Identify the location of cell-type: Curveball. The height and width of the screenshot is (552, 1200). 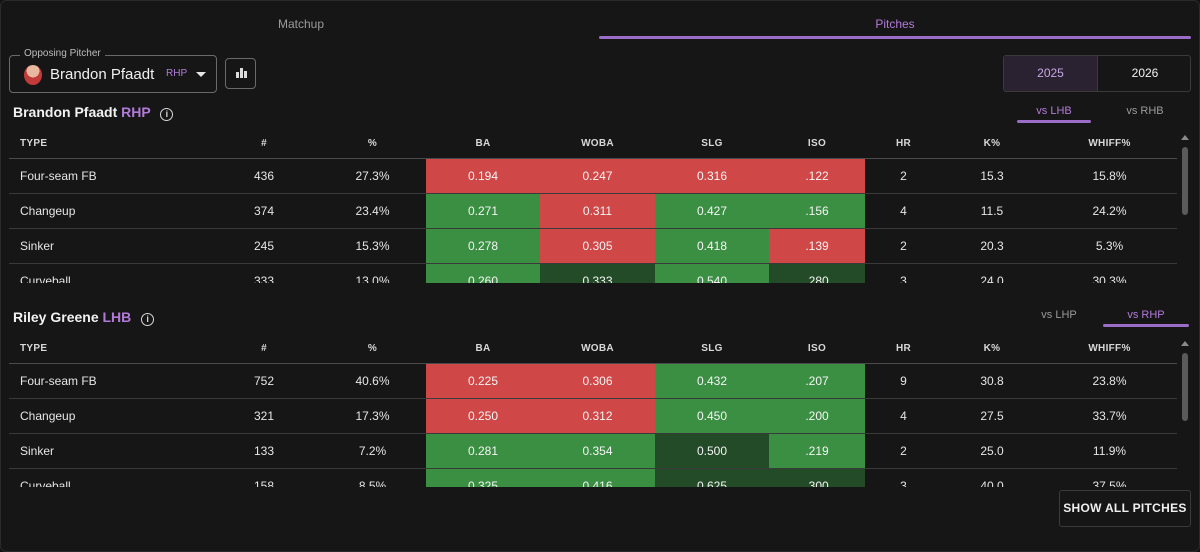
(45, 278).